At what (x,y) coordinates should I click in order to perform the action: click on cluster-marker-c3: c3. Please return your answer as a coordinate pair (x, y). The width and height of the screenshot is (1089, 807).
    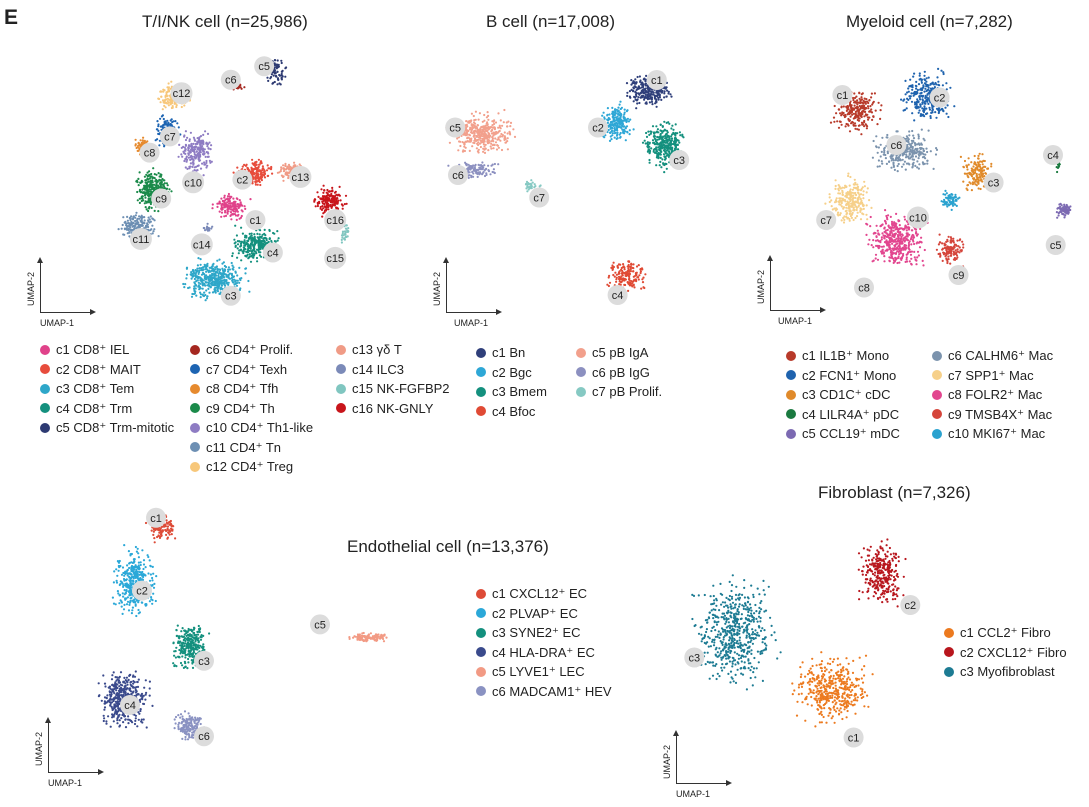
    Looking at the image, I should click on (230, 295).